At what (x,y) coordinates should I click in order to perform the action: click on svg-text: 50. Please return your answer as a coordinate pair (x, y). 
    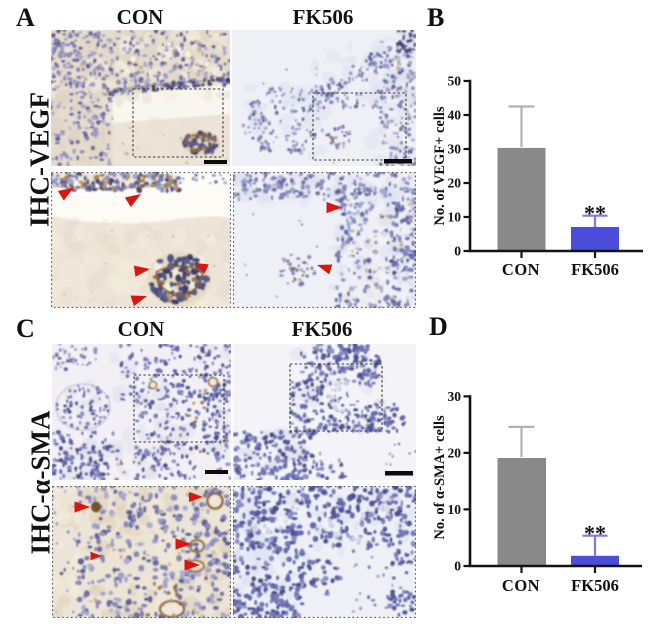
    Looking at the image, I should click on (455, 81).